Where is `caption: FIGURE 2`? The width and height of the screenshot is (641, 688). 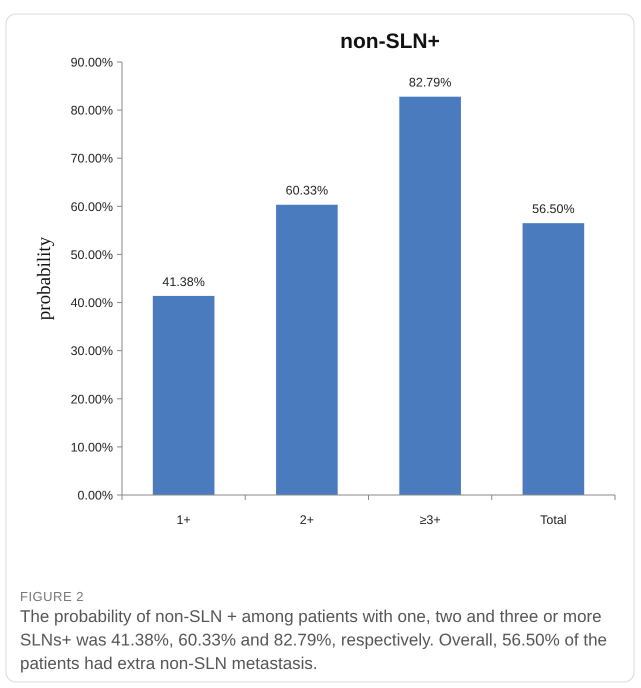 caption: FIGURE 2 is located at coordinates (52, 596).